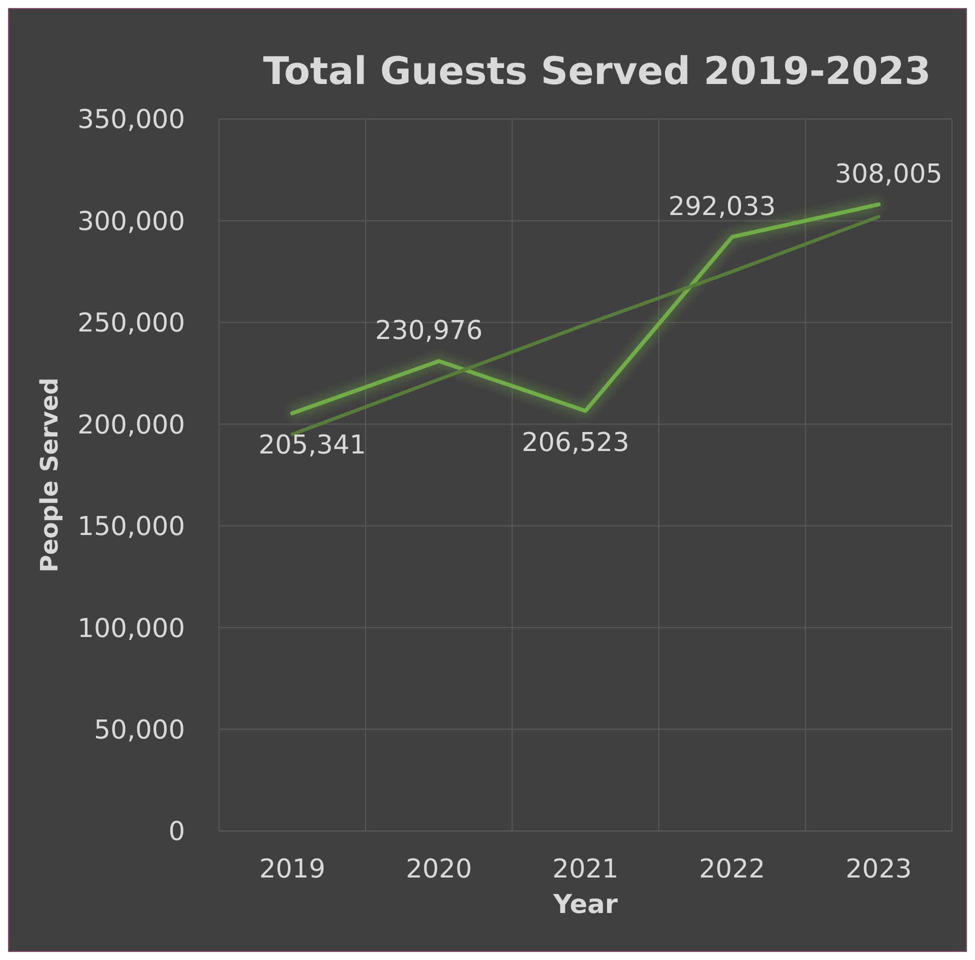 The height and width of the screenshot is (960, 975). What do you see at coordinates (732, 869) in the screenshot?
I see `x-tick-label: 2022` at bounding box center [732, 869].